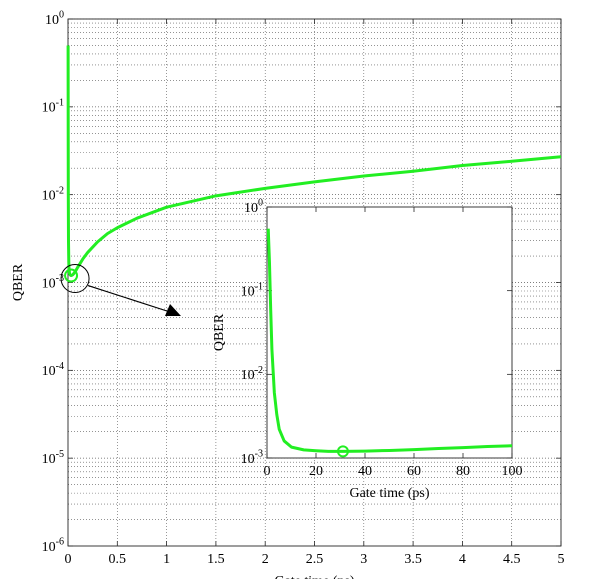 Image resolution: width=598 pixels, height=579 pixels. Describe the element at coordinates (129, 299) in the screenshot. I see `zoom-arrow` at that location.